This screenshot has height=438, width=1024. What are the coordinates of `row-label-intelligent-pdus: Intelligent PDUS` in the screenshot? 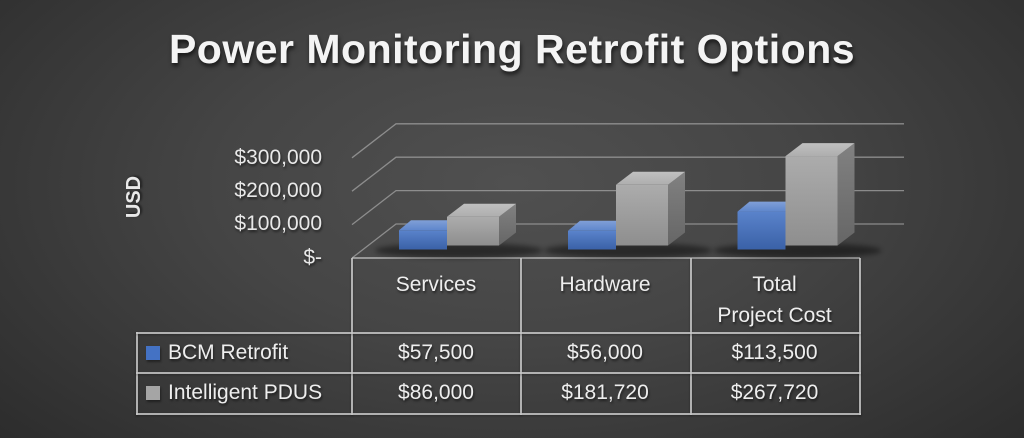 It's located at (245, 392).